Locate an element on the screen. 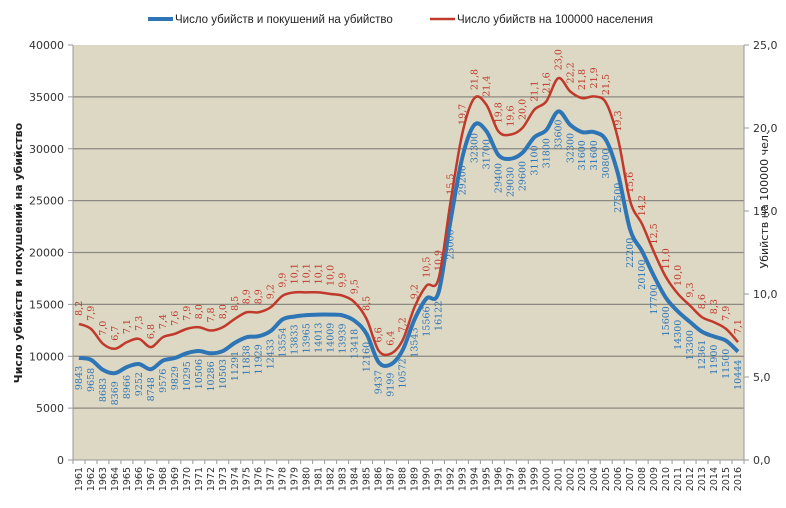 The width and height of the screenshot is (786, 508). x-tick-label: 2011 is located at coordinates (678, 479).